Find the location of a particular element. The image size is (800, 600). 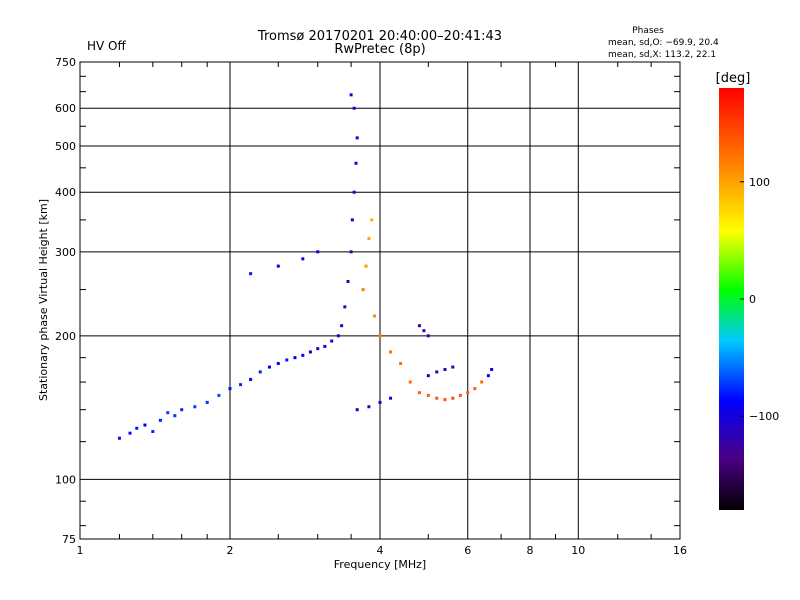

y-tick-label: 500 is located at coordinates (65, 146).